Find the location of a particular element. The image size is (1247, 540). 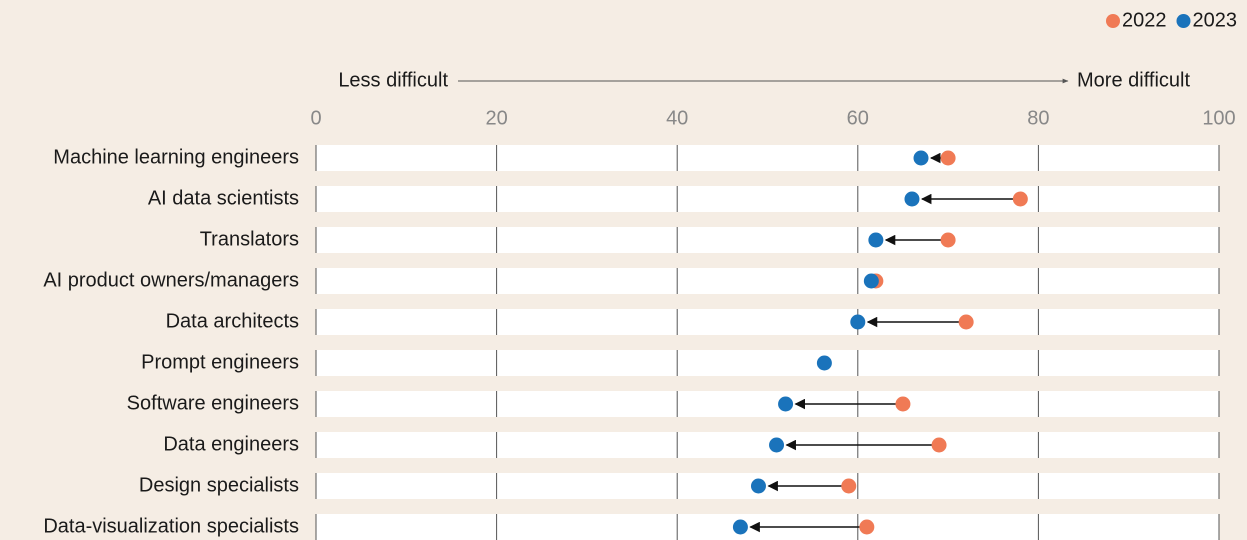

category-label: Data-visualization specialists is located at coordinates (171, 526).